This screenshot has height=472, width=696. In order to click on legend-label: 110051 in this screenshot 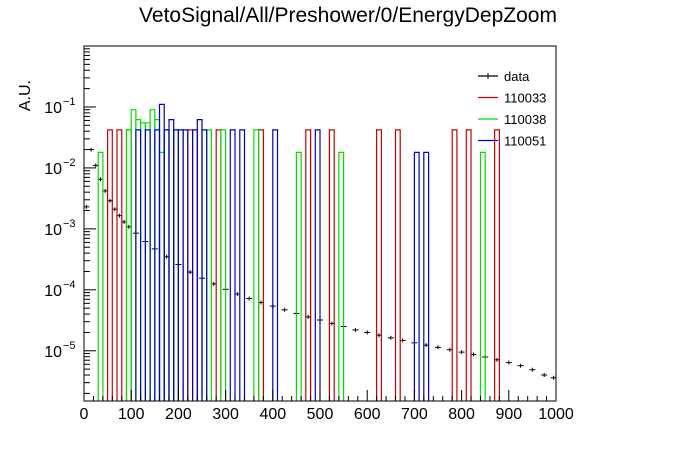, I will do `click(525, 141)`.